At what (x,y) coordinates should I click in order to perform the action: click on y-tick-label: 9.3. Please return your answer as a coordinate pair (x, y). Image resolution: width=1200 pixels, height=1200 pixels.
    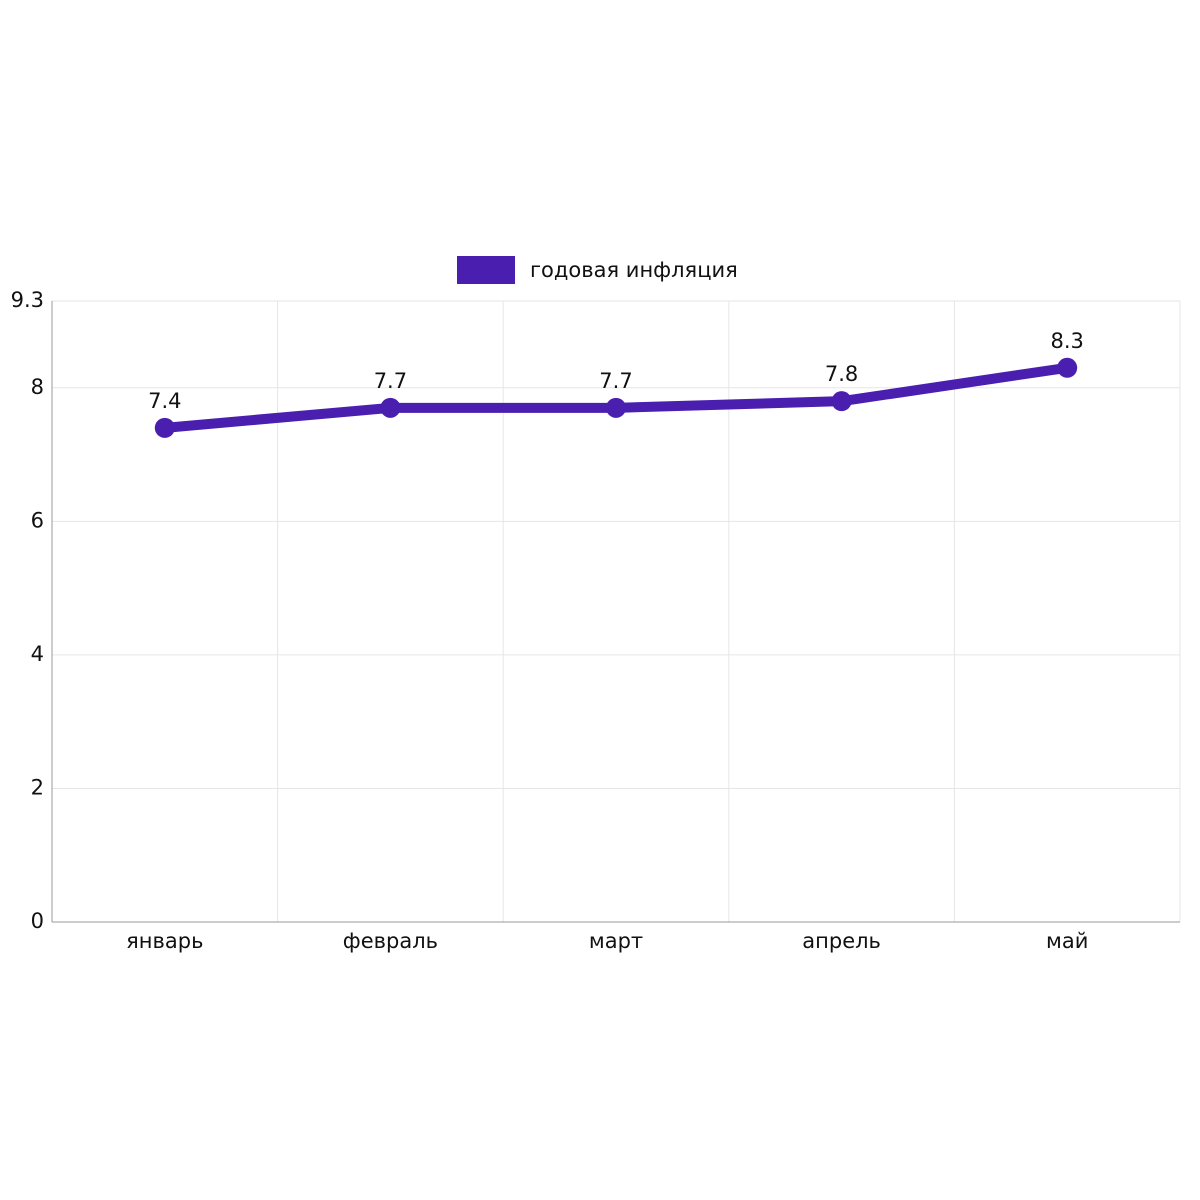
    Looking at the image, I should click on (27, 300).